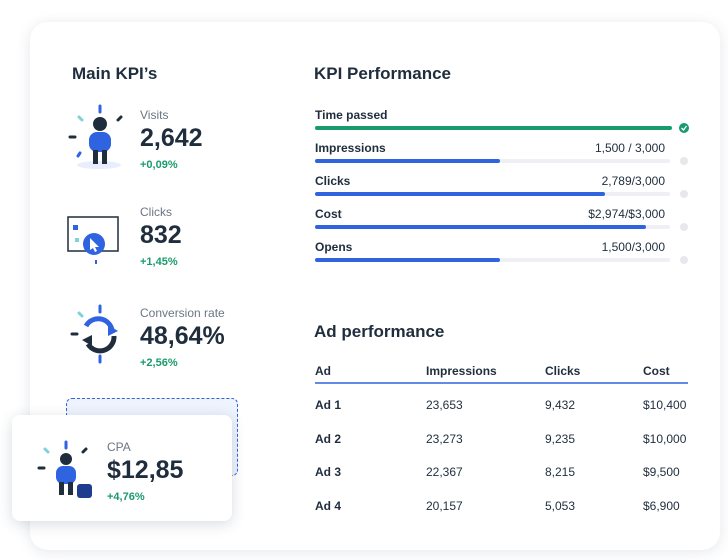  Describe the element at coordinates (684, 128) in the screenshot. I see `check-icon` at that location.